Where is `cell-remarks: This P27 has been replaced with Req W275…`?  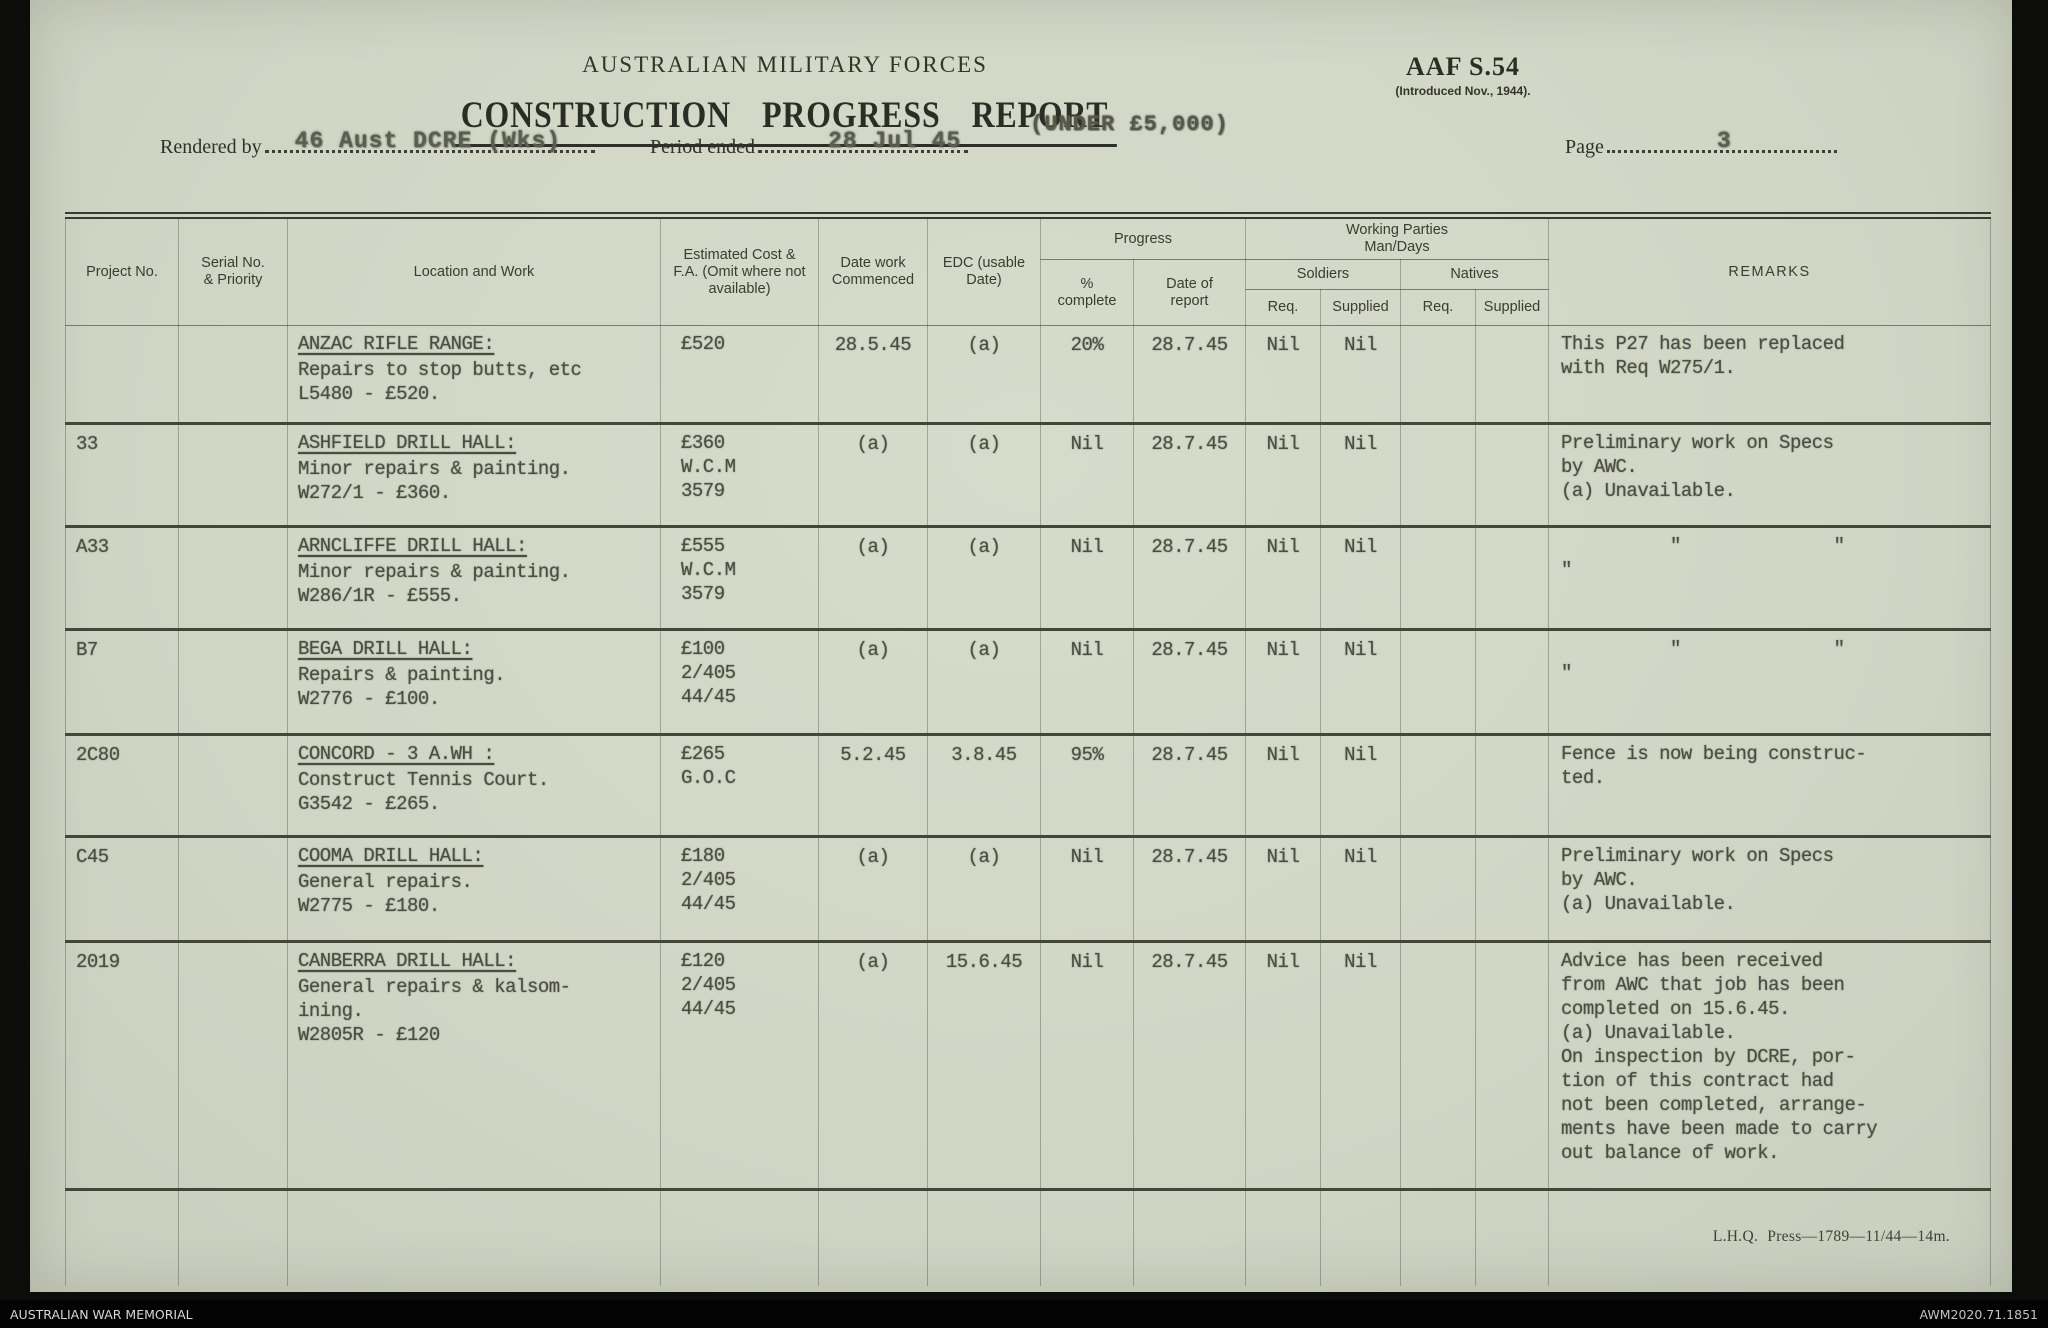
cell-remarks: This P27 has been replaced with Req W275… is located at coordinates (1770, 375).